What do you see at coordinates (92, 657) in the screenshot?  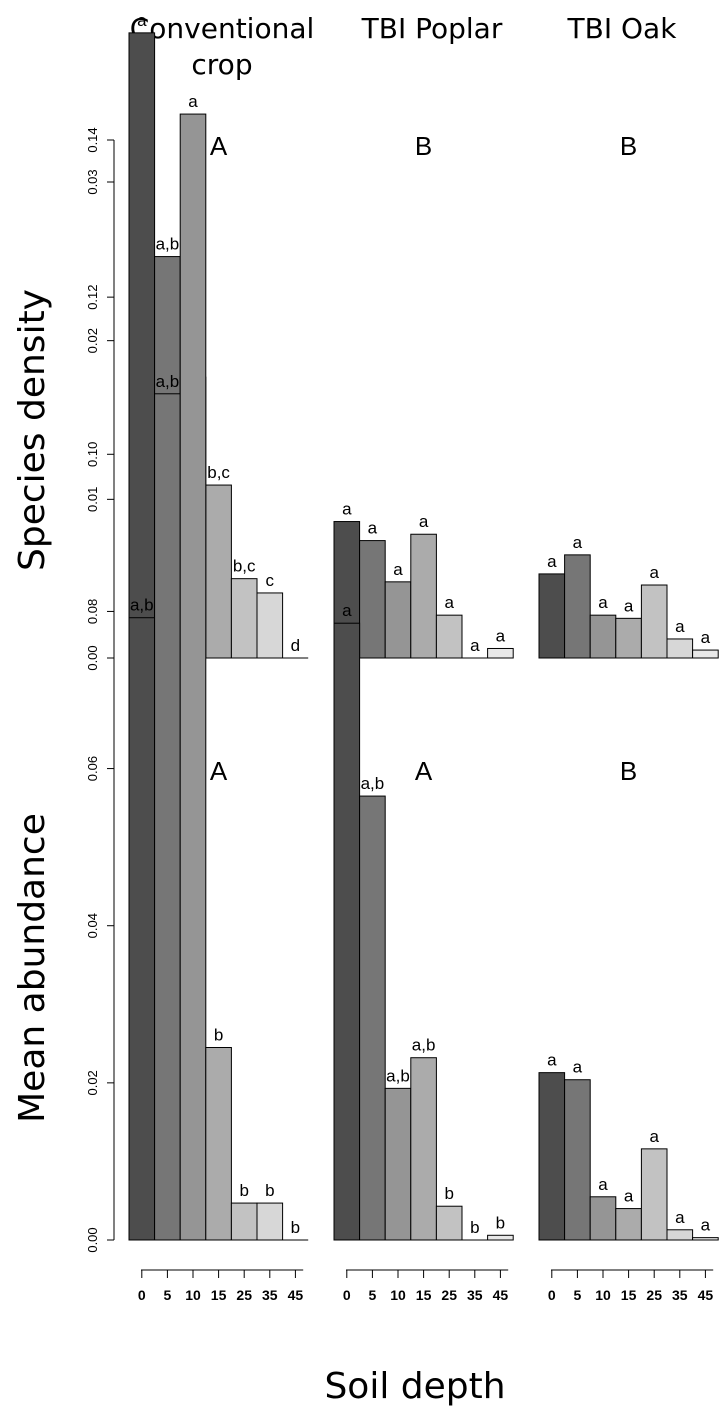 I see `top-y-tick-label: 0.00` at bounding box center [92, 657].